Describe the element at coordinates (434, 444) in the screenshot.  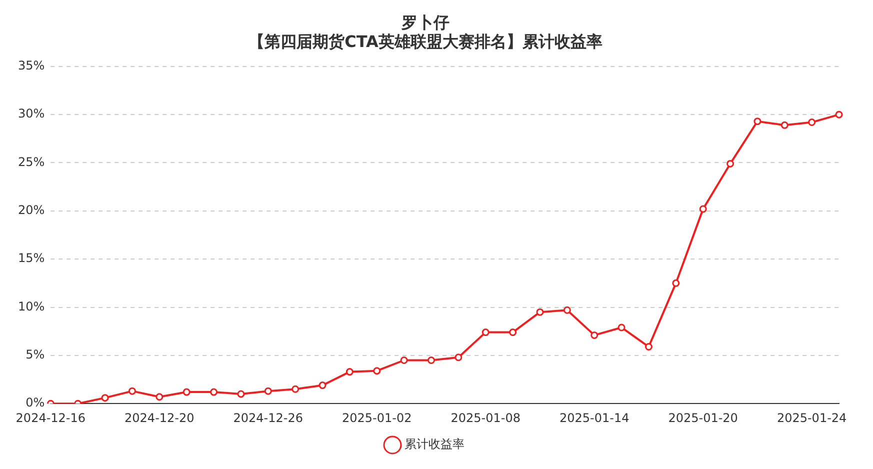
I see `legend-label: 累计收益率` at that location.